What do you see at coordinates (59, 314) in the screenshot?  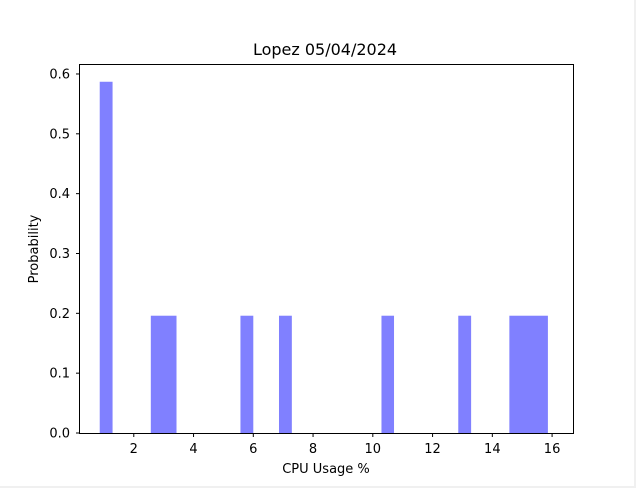 I see `y-tick-label: 0.2` at bounding box center [59, 314].